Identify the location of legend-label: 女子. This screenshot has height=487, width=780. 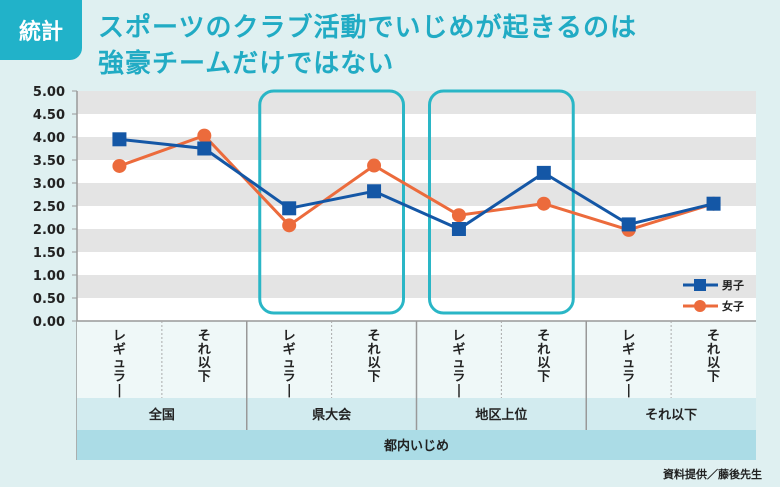
(733, 306).